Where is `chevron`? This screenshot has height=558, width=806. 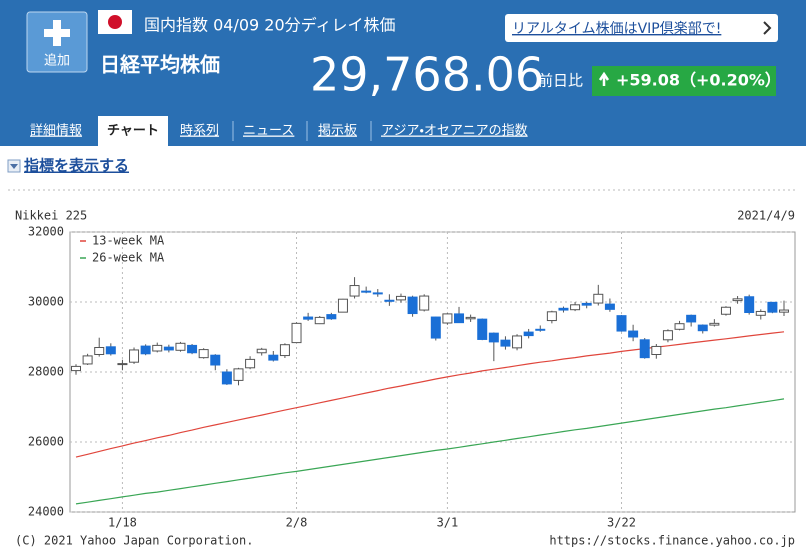 chevron is located at coordinates (767, 28).